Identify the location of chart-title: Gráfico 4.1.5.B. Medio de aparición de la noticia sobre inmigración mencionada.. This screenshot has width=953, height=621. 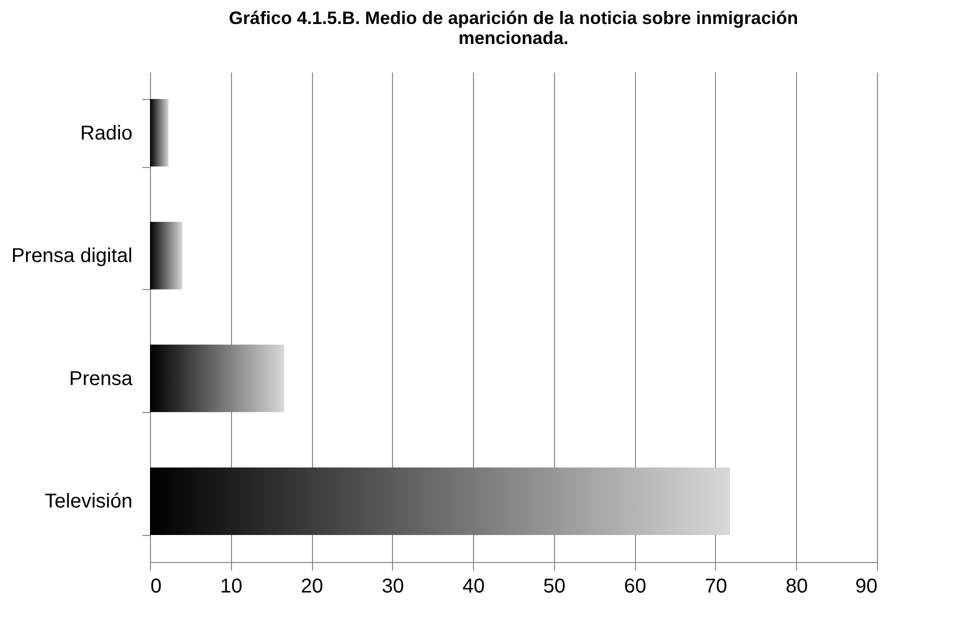
(513, 28).